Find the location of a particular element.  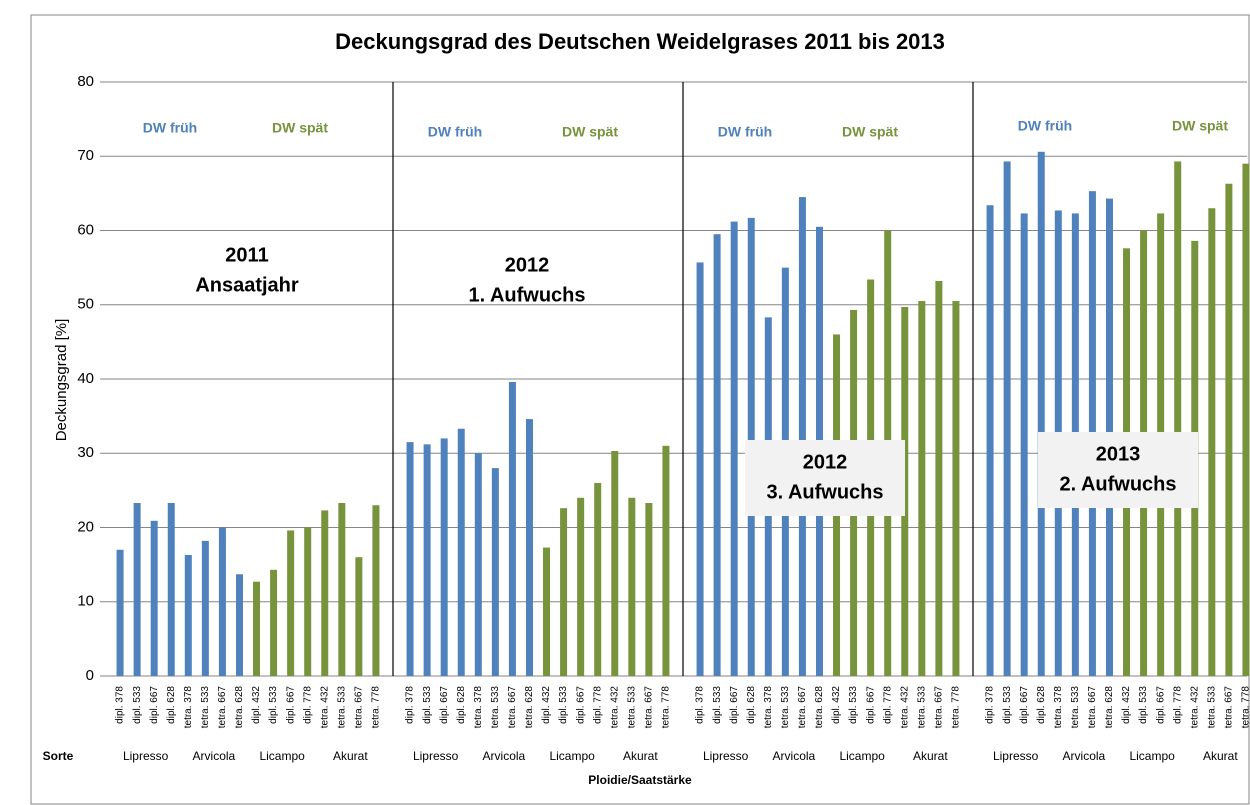

panel-label: 1. Aufwuchs is located at coordinates (526, 295).